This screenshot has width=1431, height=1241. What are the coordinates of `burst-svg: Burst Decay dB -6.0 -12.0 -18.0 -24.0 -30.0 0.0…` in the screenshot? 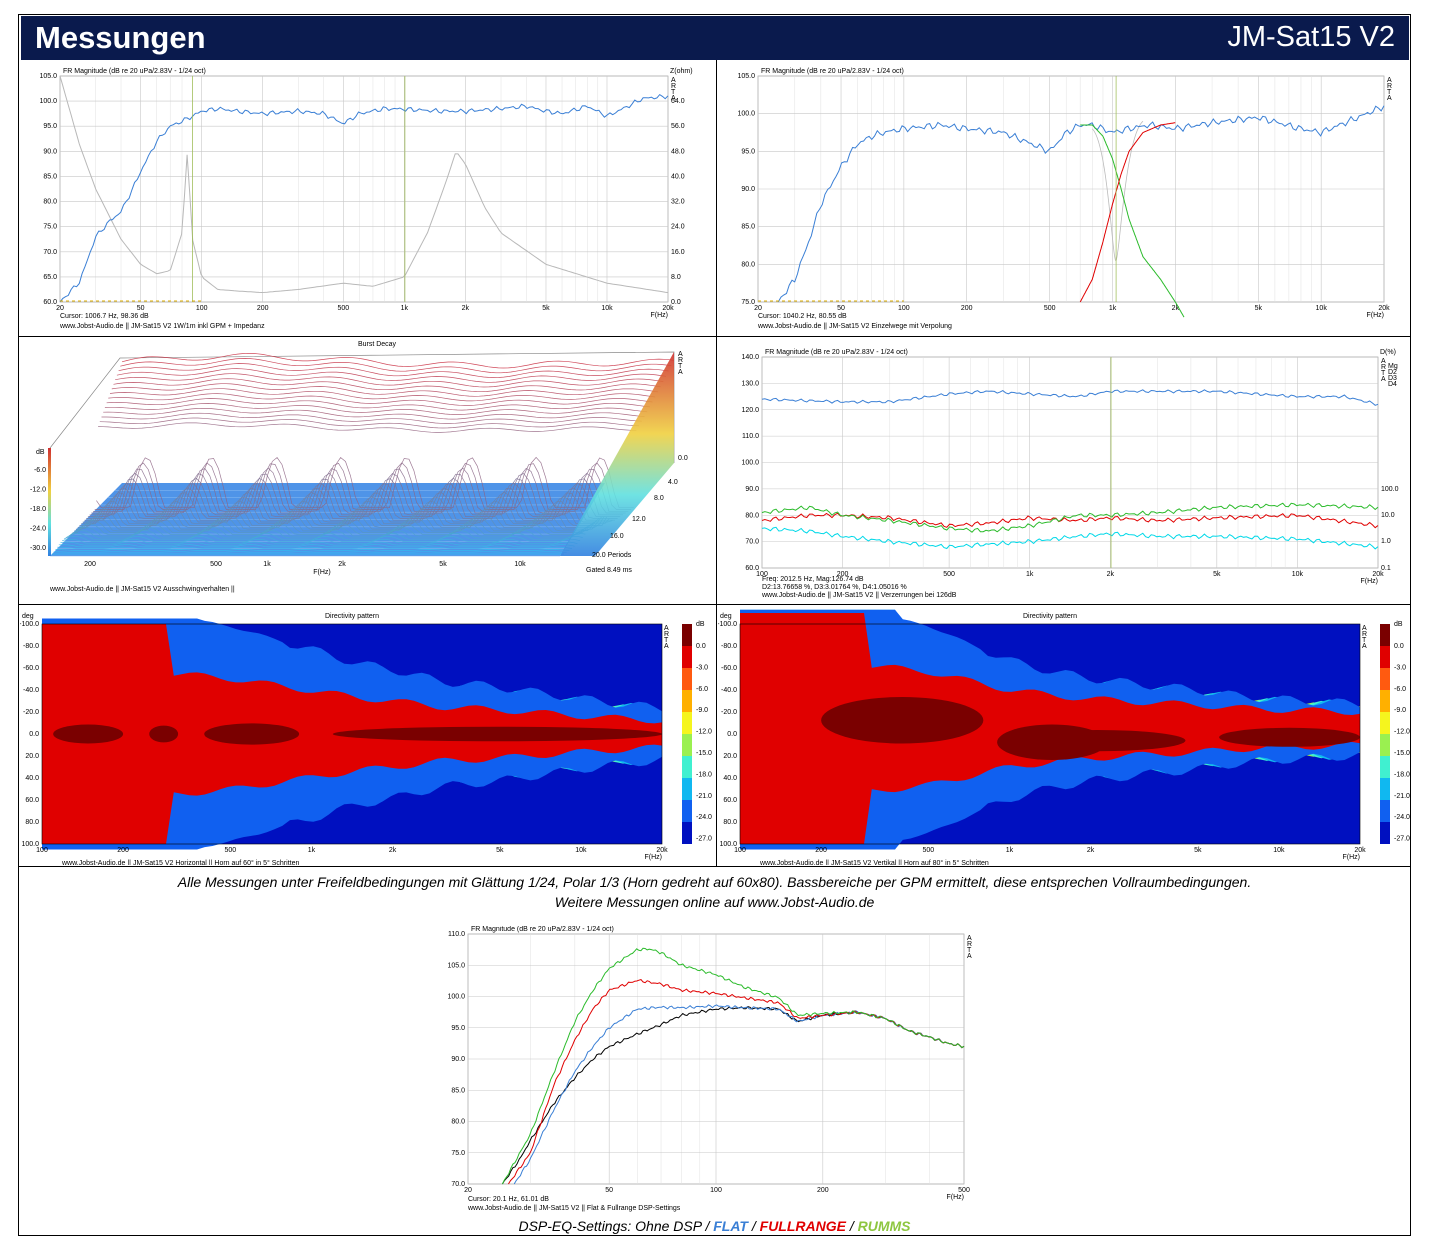 It's located at (359, 467).